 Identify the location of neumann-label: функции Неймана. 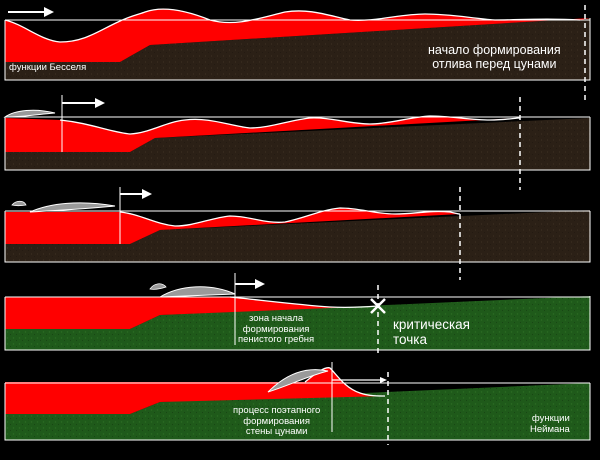
(550, 424).